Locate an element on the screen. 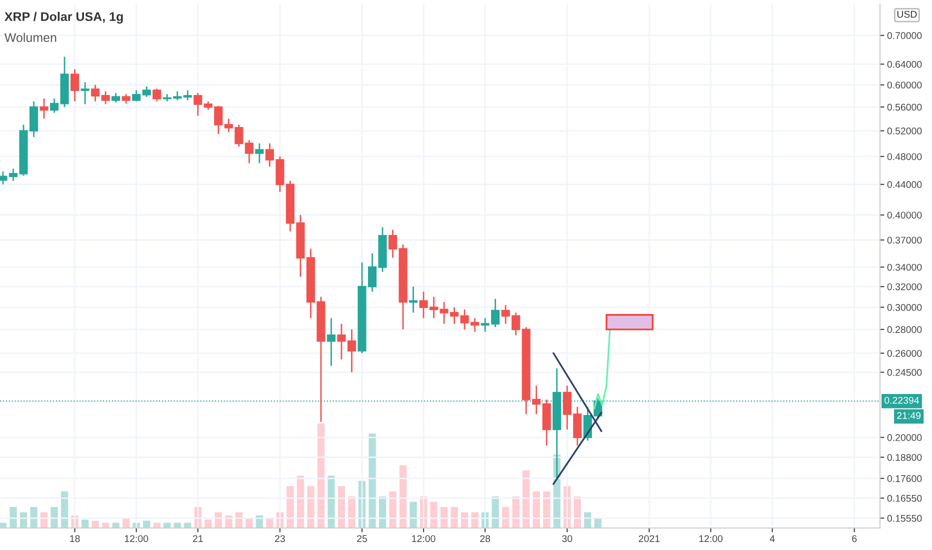 This screenshot has width=932, height=550. y-tick-label: 0.44000 is located at coordinates (904, 184).